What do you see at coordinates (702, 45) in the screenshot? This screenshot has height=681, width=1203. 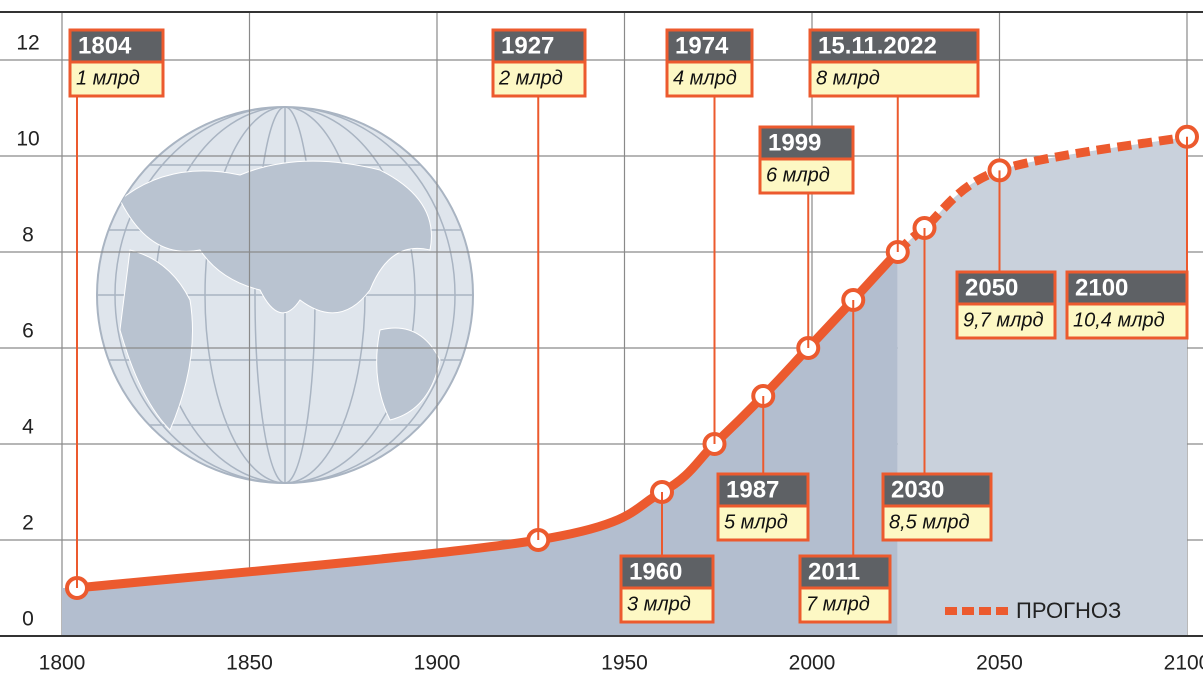 I see `year-label: 1974` at bounding box center [702, 45].